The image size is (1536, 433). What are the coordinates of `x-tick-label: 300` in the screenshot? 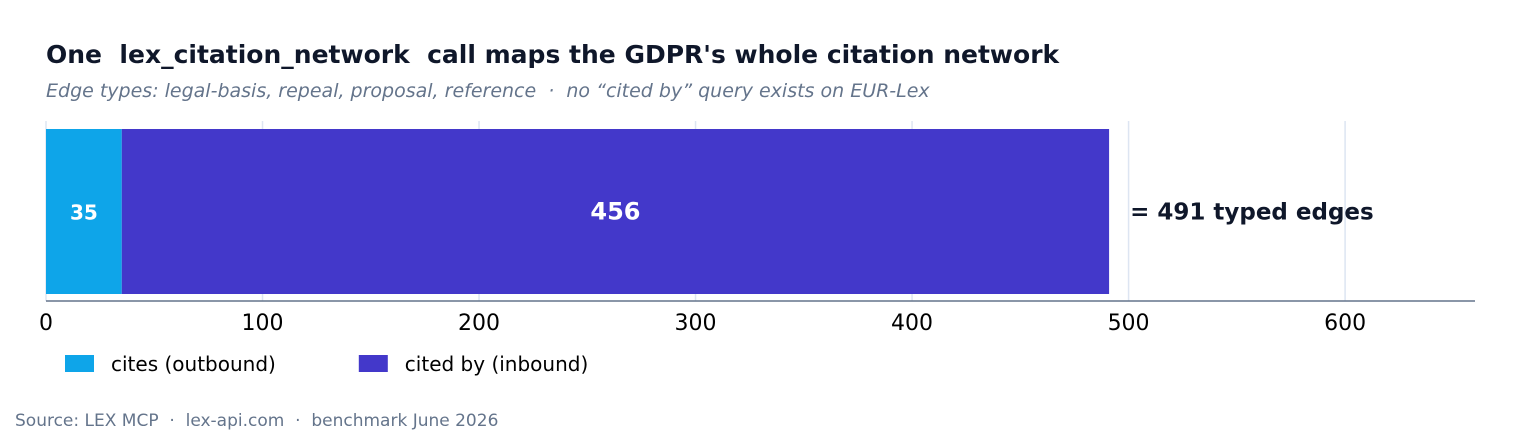 It's located at (696, 323).